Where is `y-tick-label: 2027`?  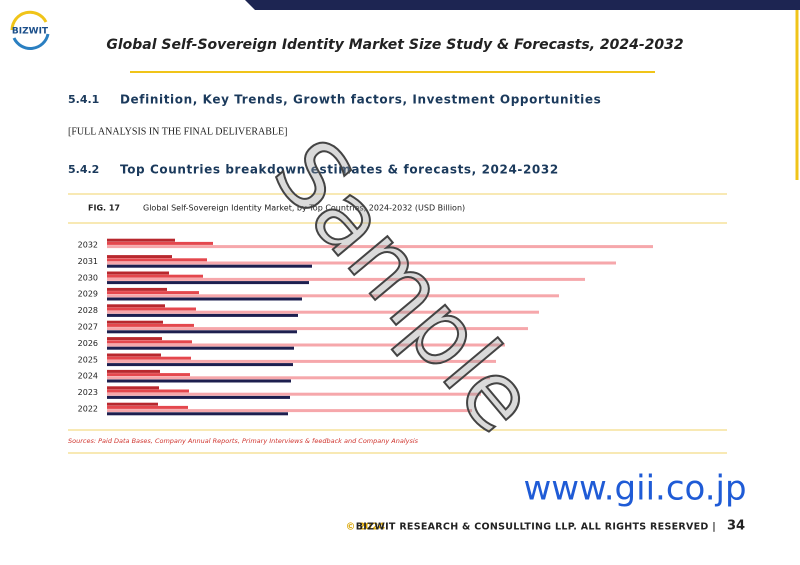
y-tick-label: 2027 is located at coordinates (88, 327).